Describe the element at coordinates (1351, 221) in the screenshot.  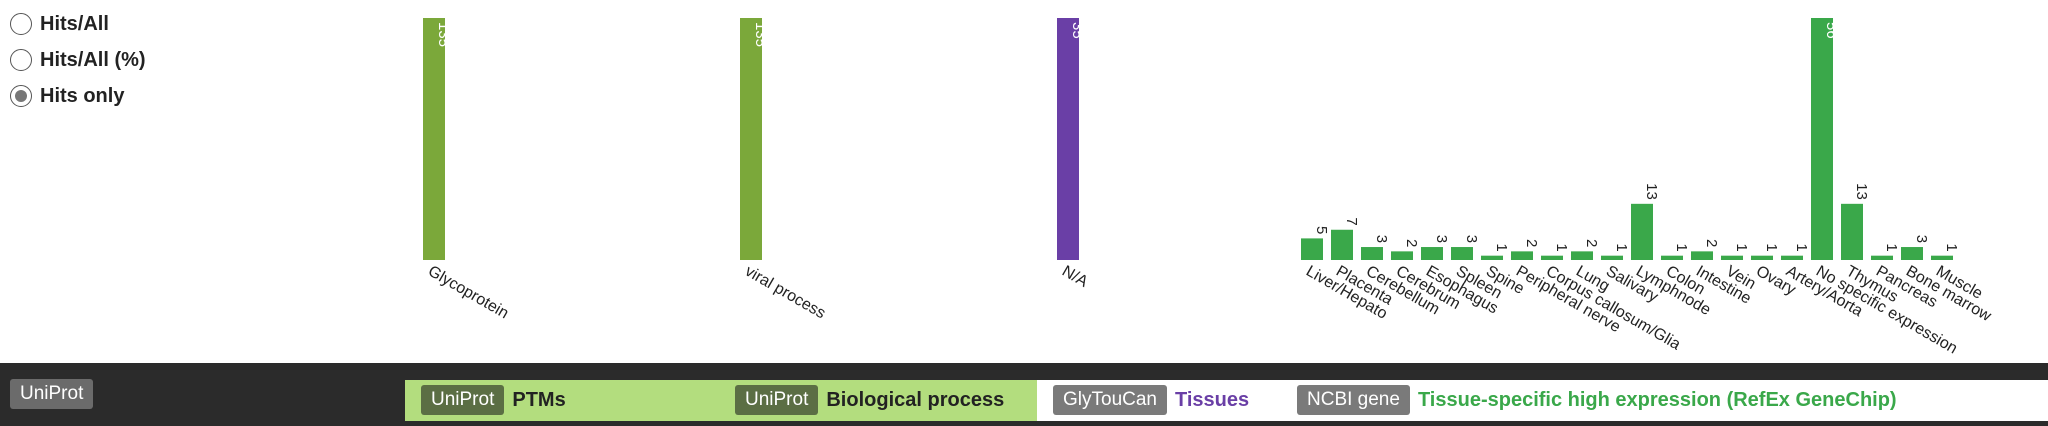
I see `value-label: 7` at that location.